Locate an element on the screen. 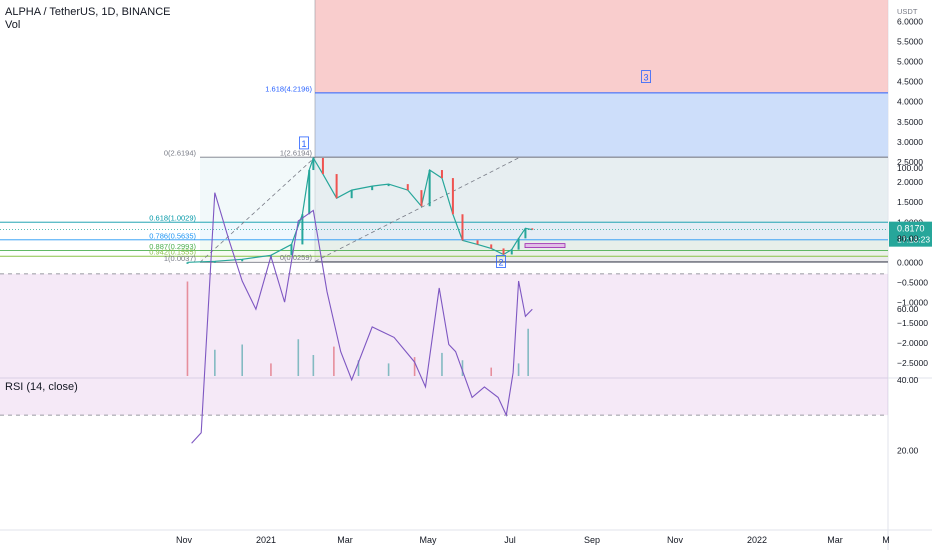 The width and height of the screenshot is (932, 550). time-tick-label: M is located at coordinates (886, 540).